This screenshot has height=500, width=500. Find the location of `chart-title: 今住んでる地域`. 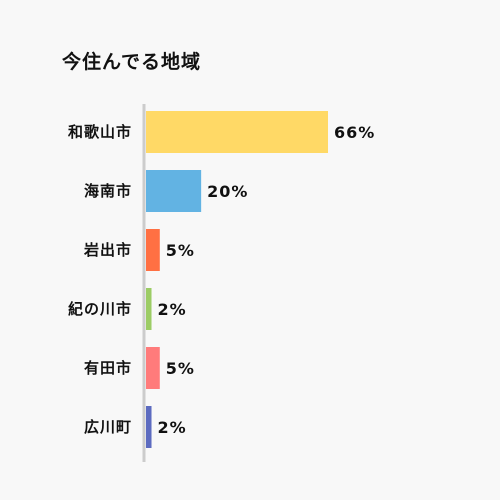

chart-title: 今住んでる地域 is located at coordinates (131, 61).